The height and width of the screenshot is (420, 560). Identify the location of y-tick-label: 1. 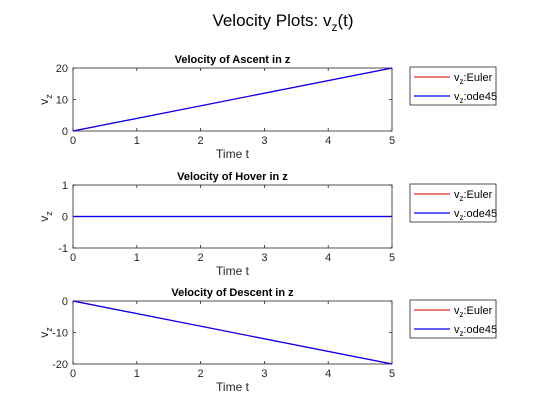
(65, 186).